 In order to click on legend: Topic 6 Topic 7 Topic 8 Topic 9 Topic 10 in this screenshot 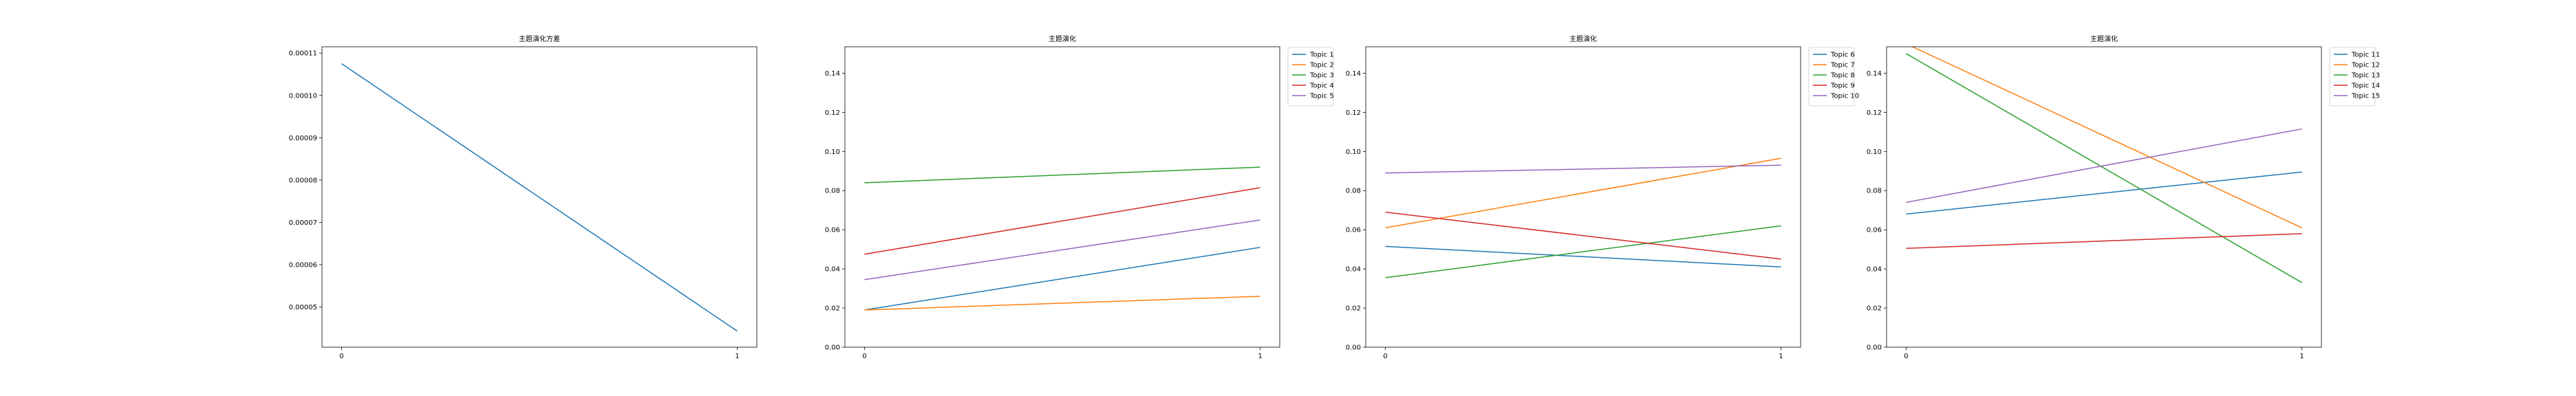, I will do `click(1833, 77)`.